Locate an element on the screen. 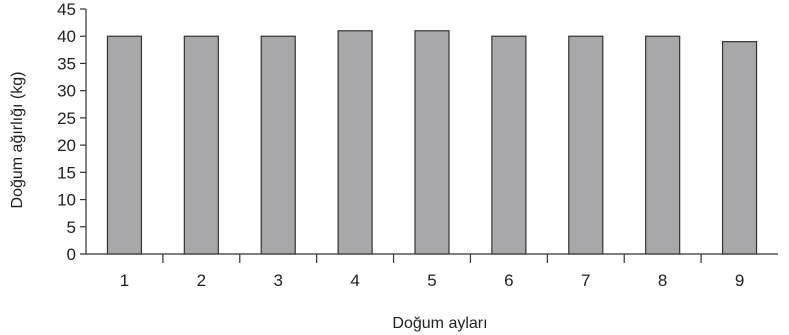  y-tick-label: 45 is located at coordinates (66, 9).